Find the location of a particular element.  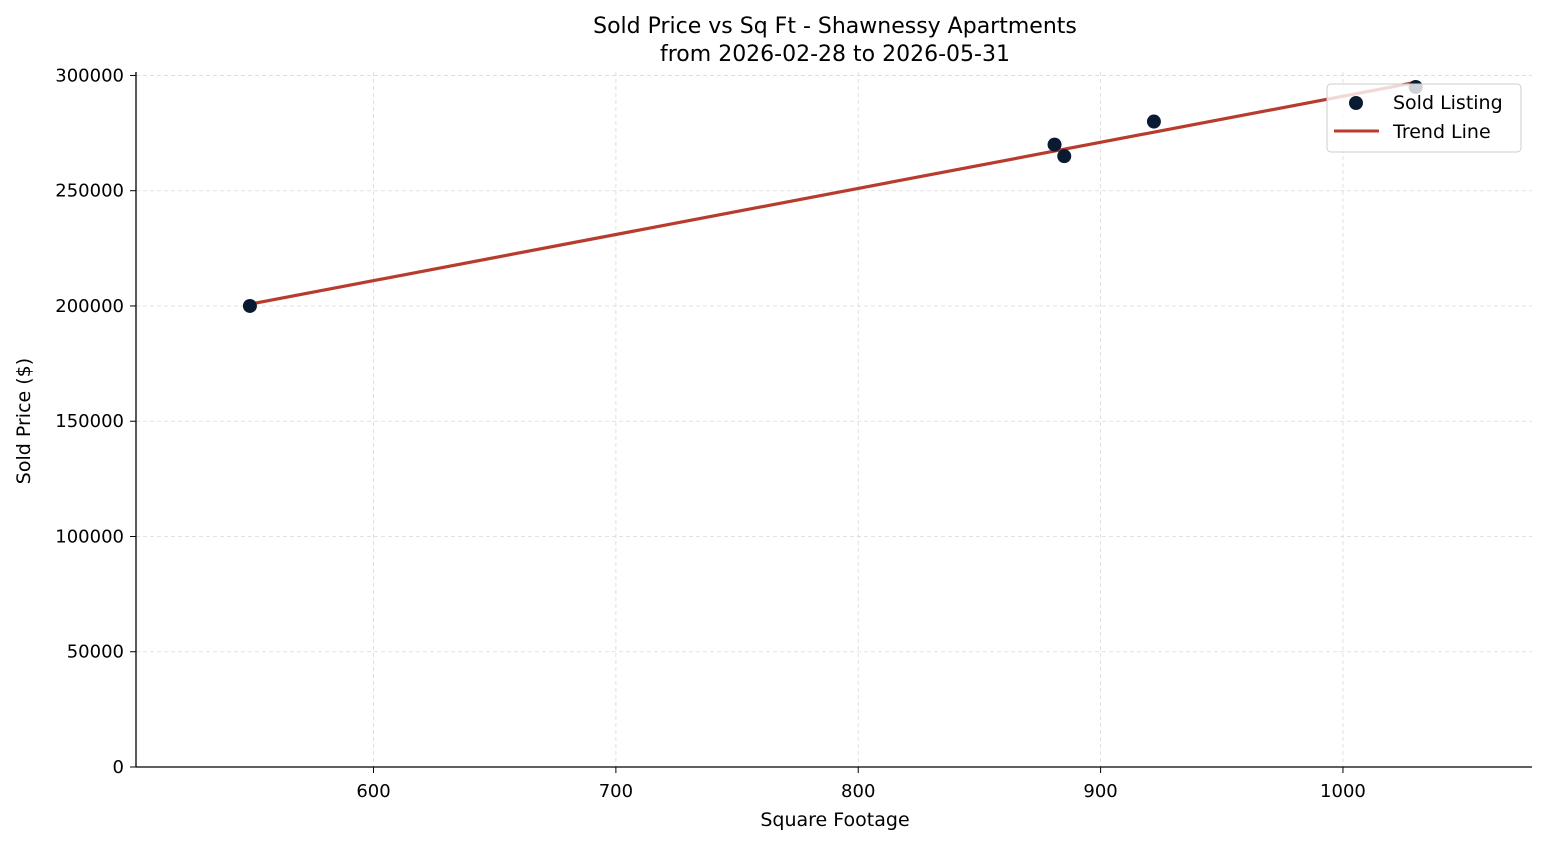

y-tick-label: 150000 is located at coordinates (89, 421).